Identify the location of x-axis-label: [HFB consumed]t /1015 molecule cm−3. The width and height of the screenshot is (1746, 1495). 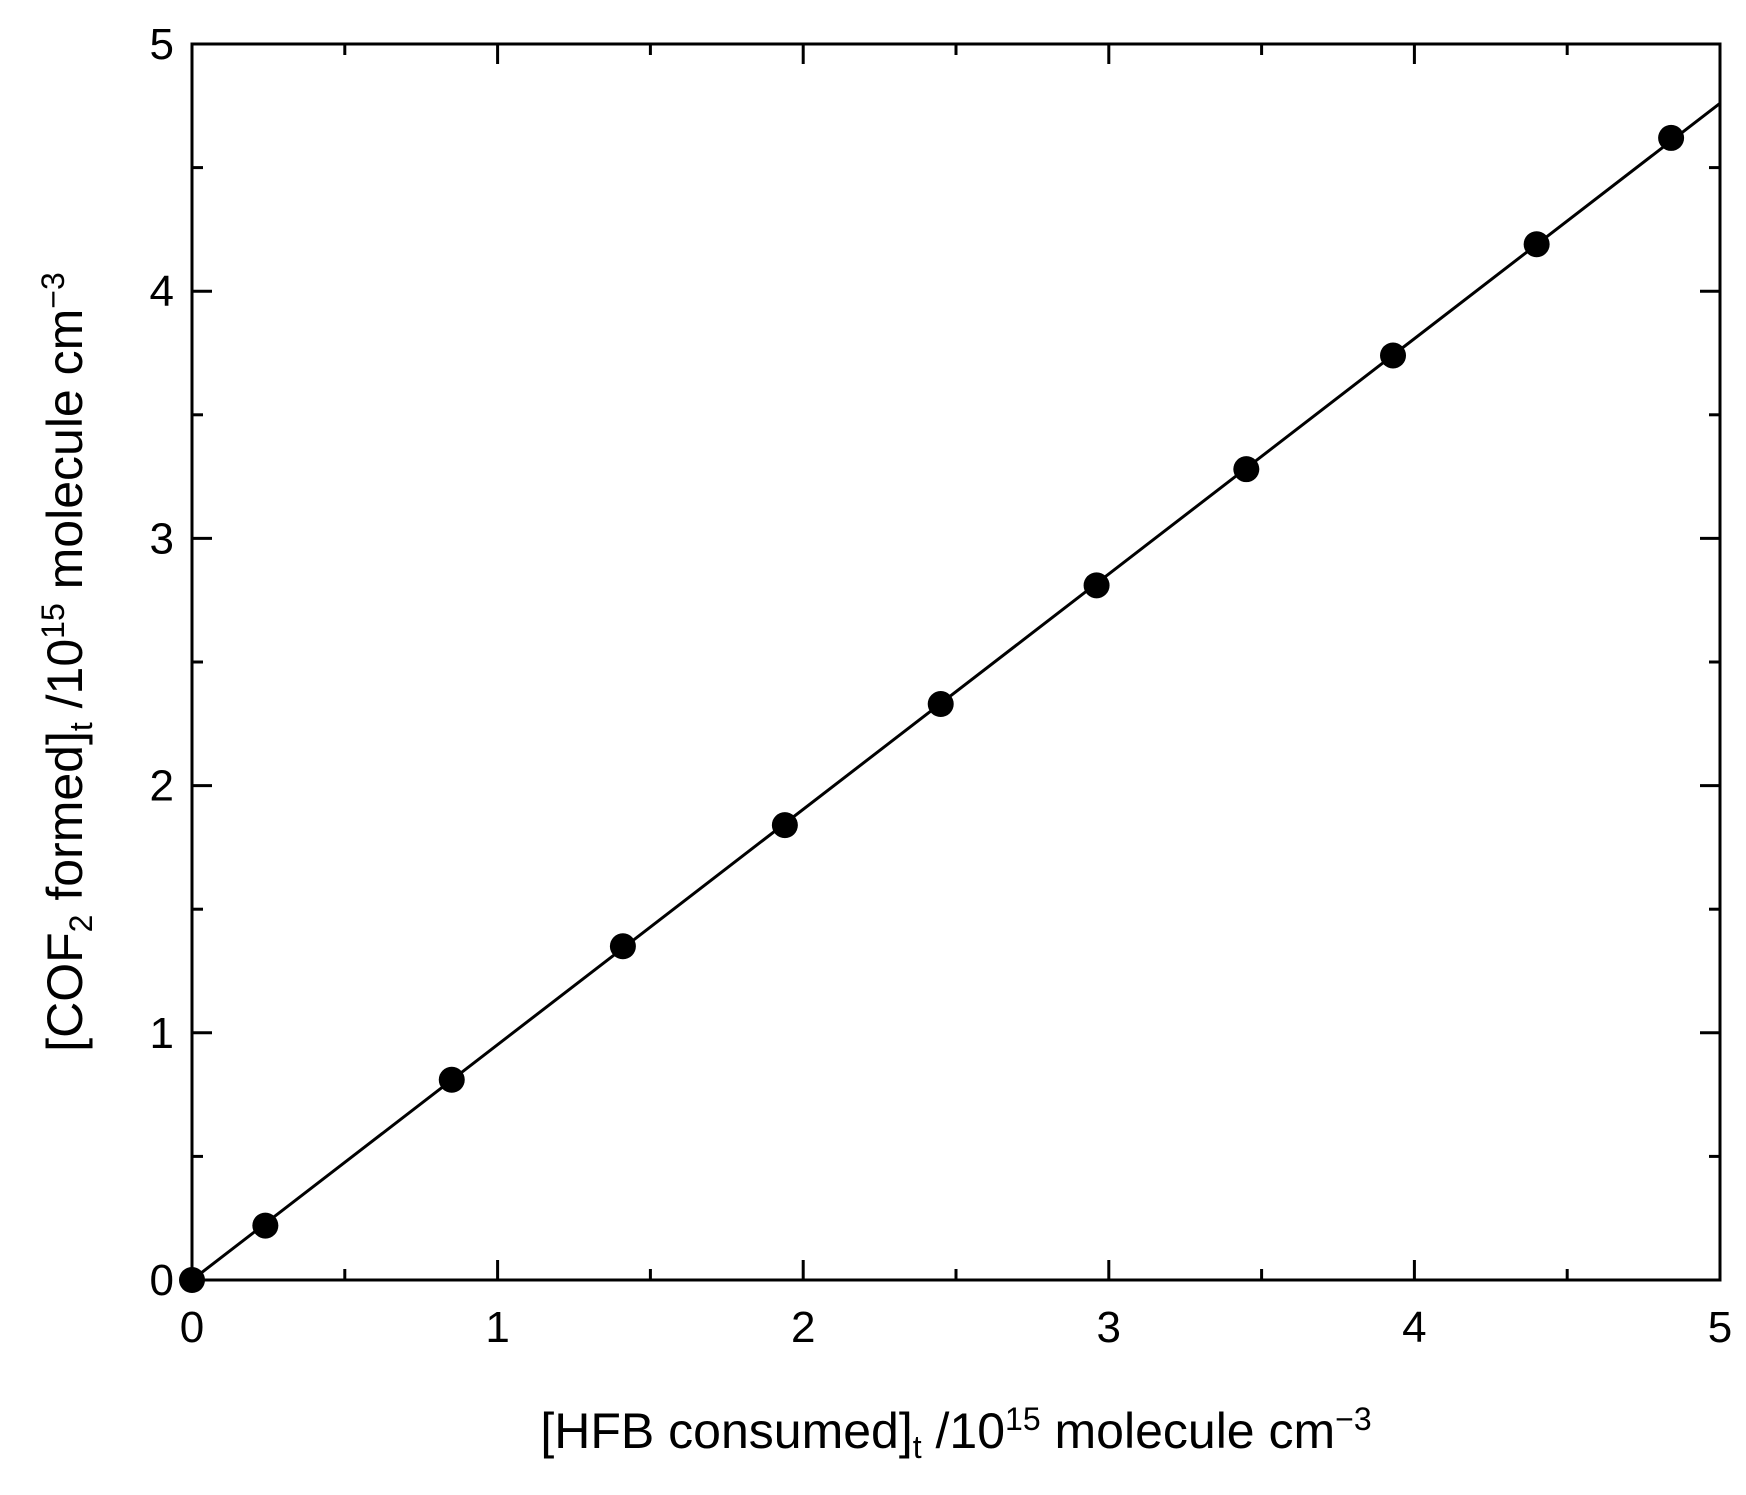
(955, 1432).